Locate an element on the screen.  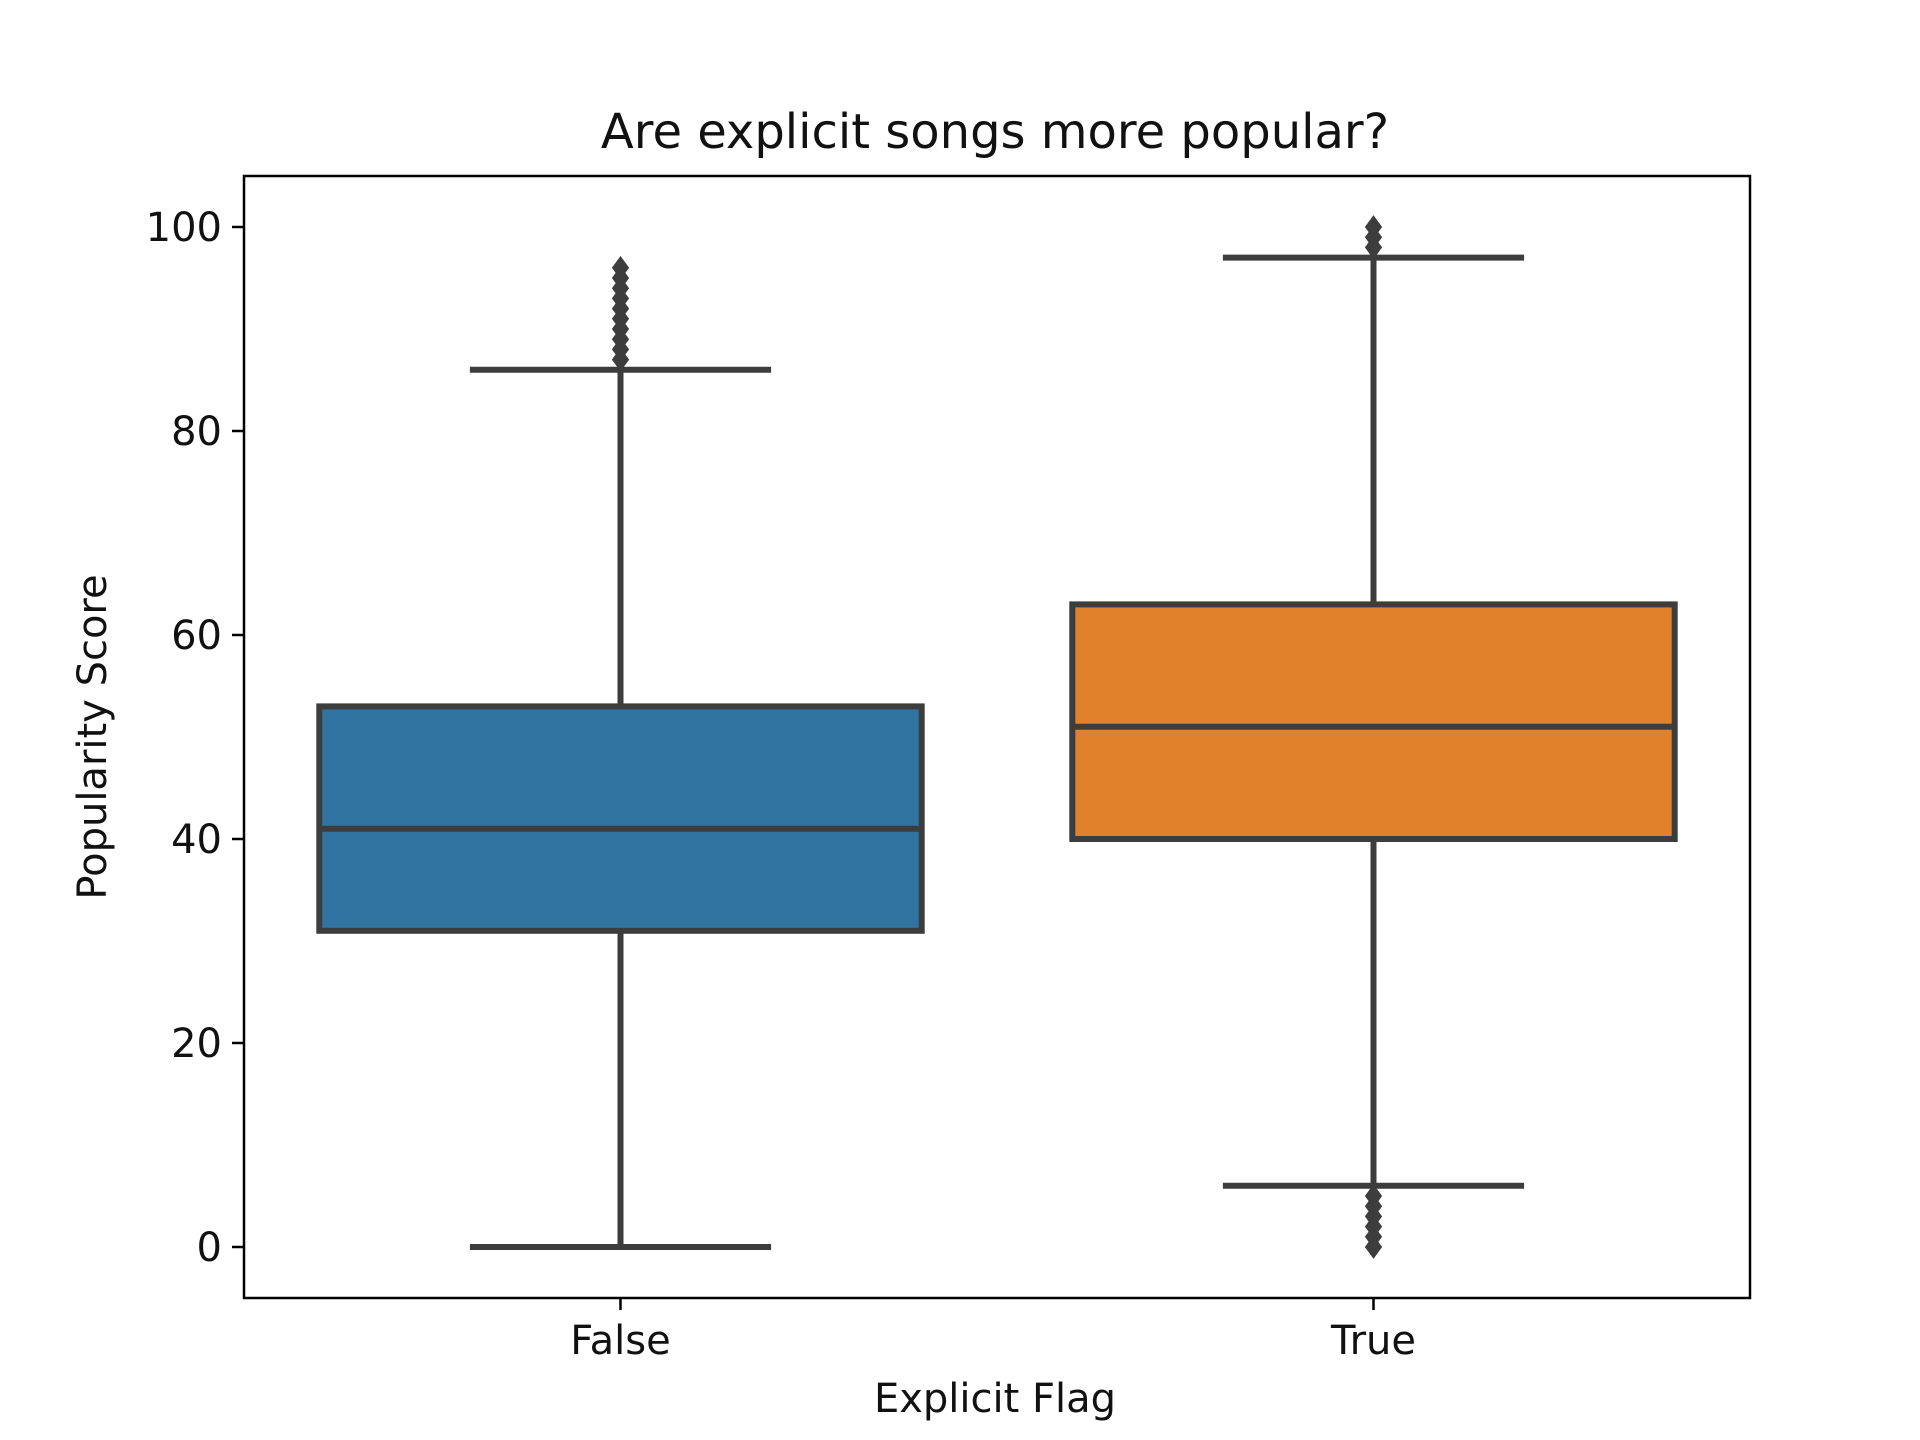
x-tick-label: True is located at coordinates (1373, 1341).